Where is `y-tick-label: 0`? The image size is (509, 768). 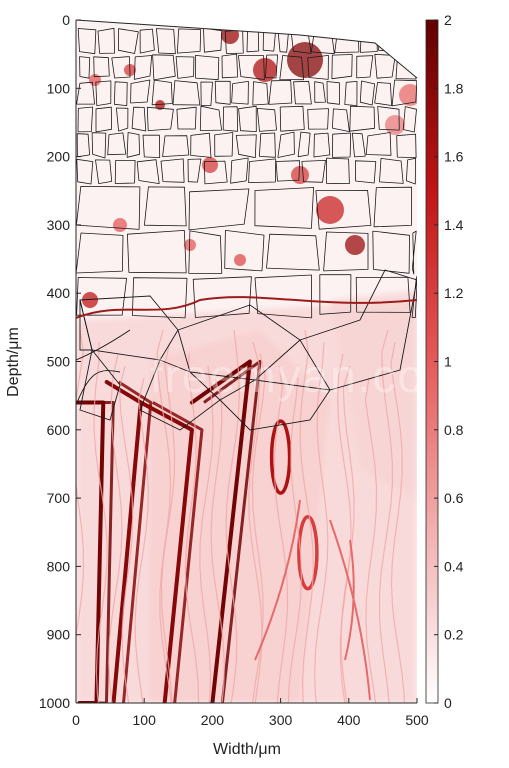 y-tick-label: 0 is located at coordinates (66, 20).